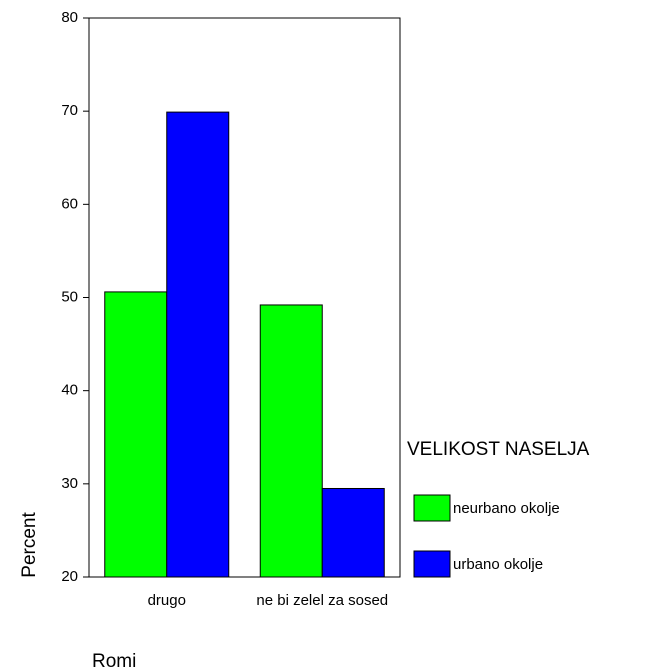 Image resolution: width=657 pixels, height=670 pixels. What do you see at coordinates (69, 483) in the screenshot?
I see `y-tick-label: 30` at bounding box center [69, 483].